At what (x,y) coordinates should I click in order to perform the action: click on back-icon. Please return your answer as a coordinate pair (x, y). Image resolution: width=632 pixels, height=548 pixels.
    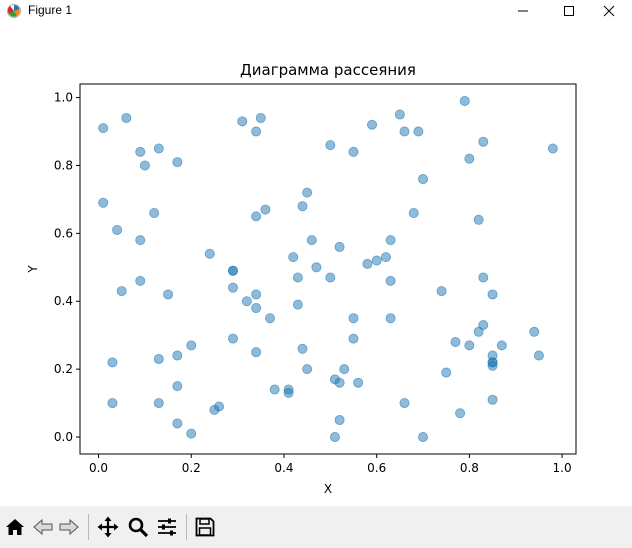
    Looking at the image, I should click on (43, 527).